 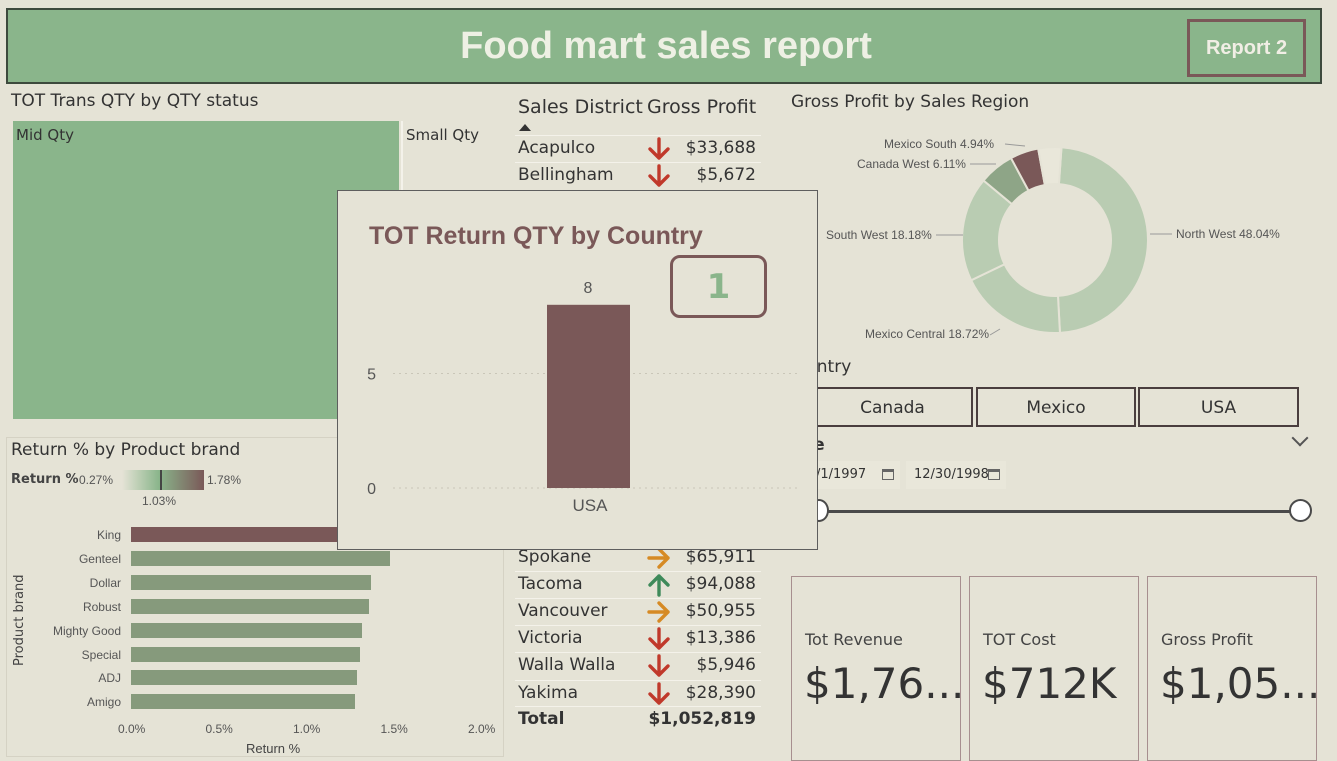 I want to click on table-row: Victoria $13,386, so click(x=638, y=638).